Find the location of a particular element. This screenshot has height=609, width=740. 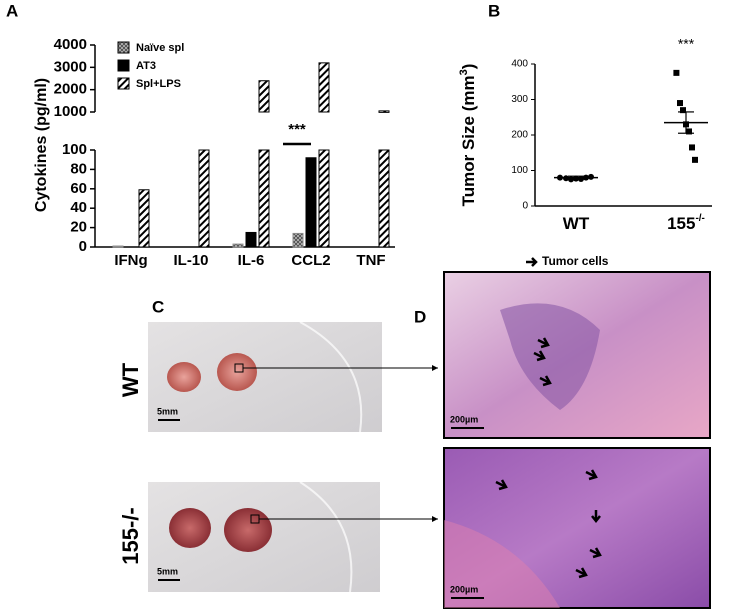

x-tick-label: 155-/- is located at coordinates (686, 223).